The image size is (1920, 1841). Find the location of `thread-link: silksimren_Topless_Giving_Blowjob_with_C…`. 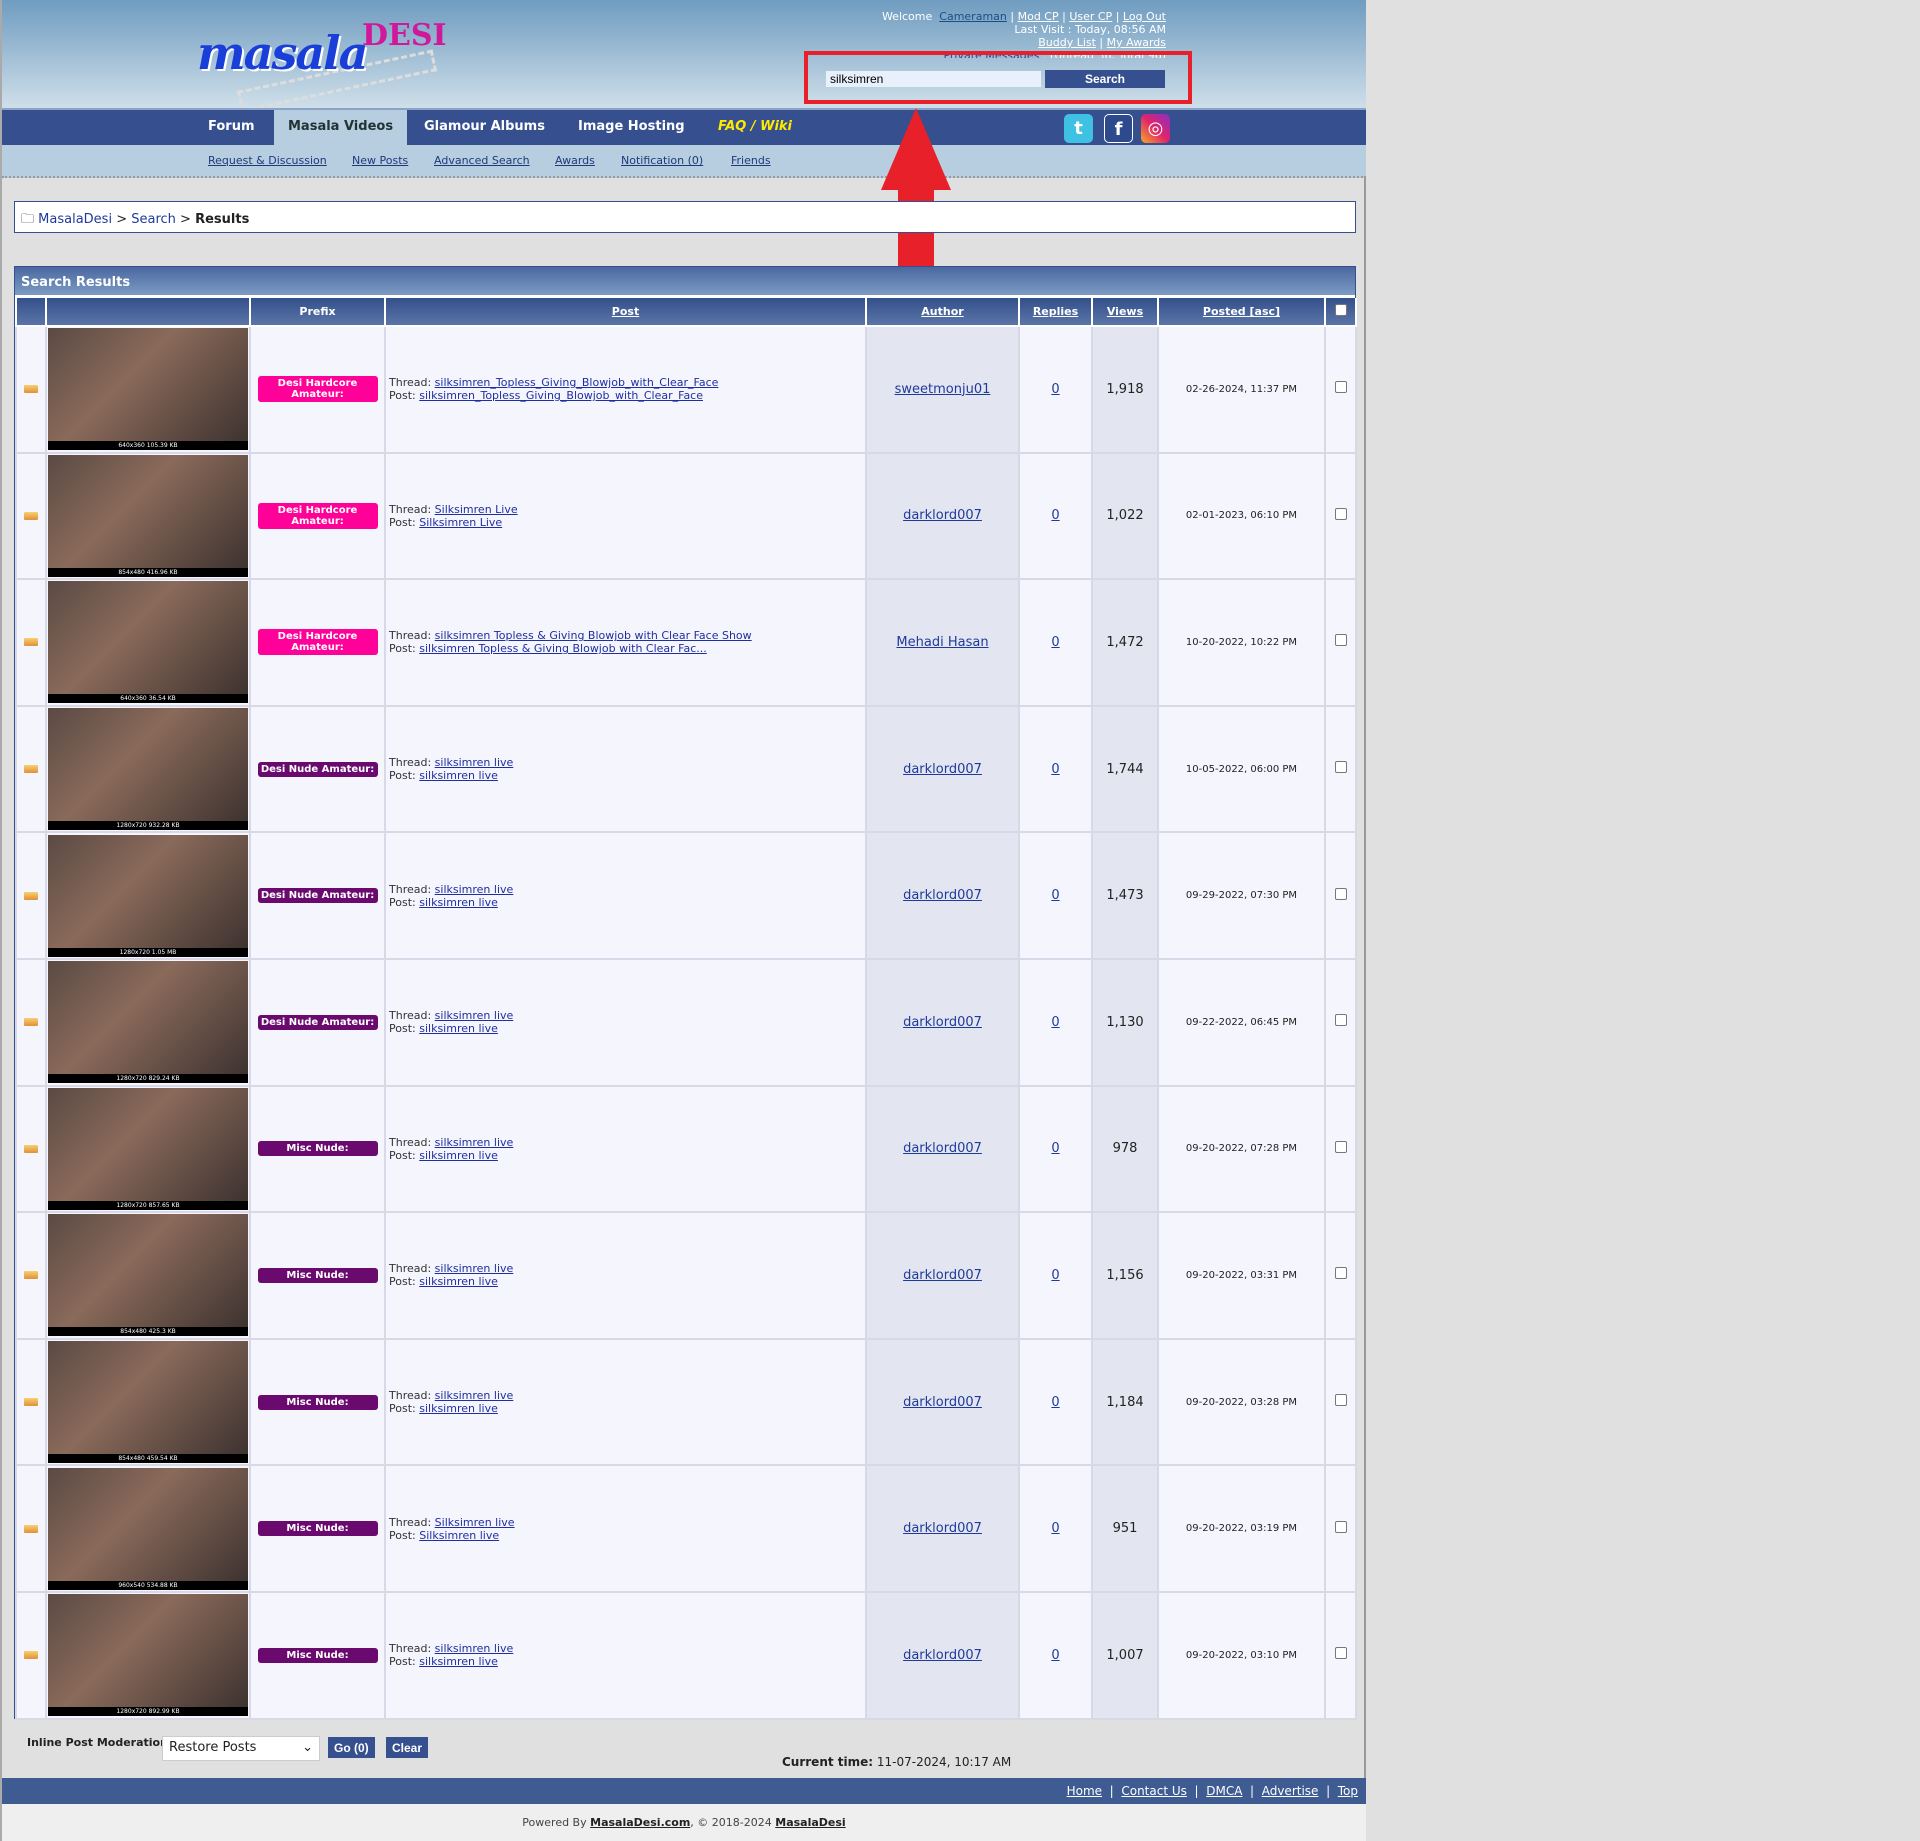

thread-link: silksimren_Topless_Giving_Blowjob_with_C… is located at coordinates (576, 383).